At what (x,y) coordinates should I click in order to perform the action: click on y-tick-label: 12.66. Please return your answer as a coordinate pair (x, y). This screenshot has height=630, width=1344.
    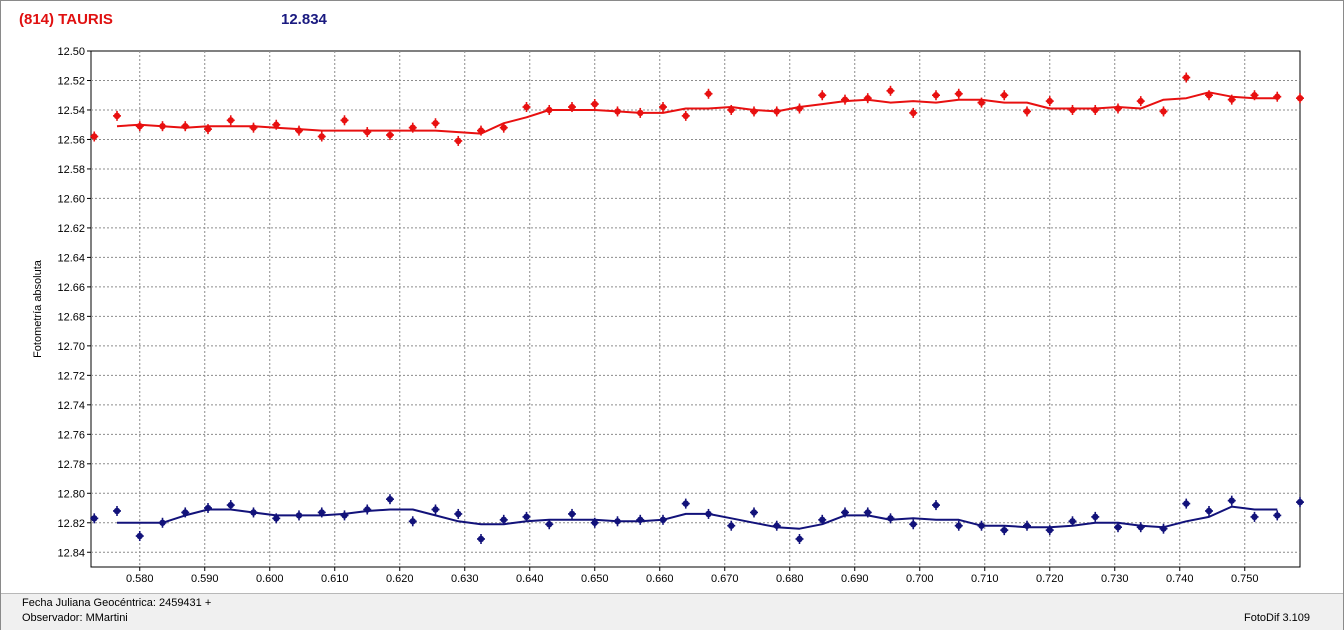
    Looking at the image, I should click on (71, 288).